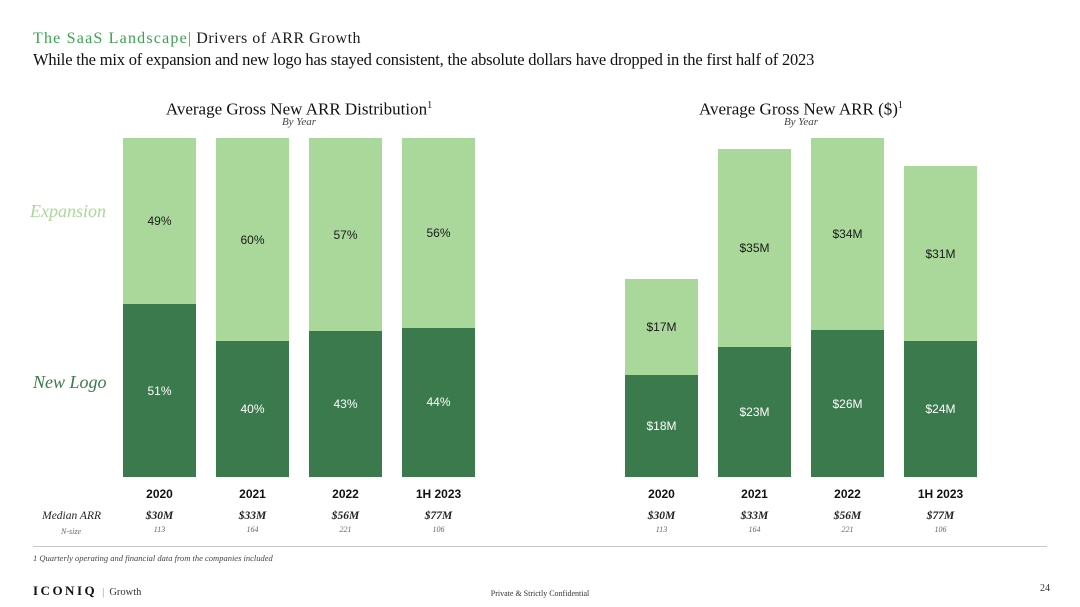 The width and height of the screenshot is (1080, 607). I want to click on expansion-segment: $17M, so click(661, 327).